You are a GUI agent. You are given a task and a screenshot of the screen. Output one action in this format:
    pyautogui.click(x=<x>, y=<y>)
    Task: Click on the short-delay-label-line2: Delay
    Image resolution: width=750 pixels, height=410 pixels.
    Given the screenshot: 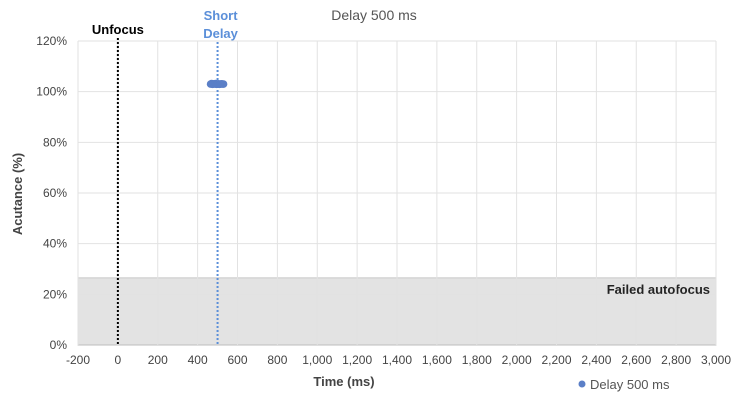 What is the action you would take?
    pyautogui.click(x=220, y=33)
    